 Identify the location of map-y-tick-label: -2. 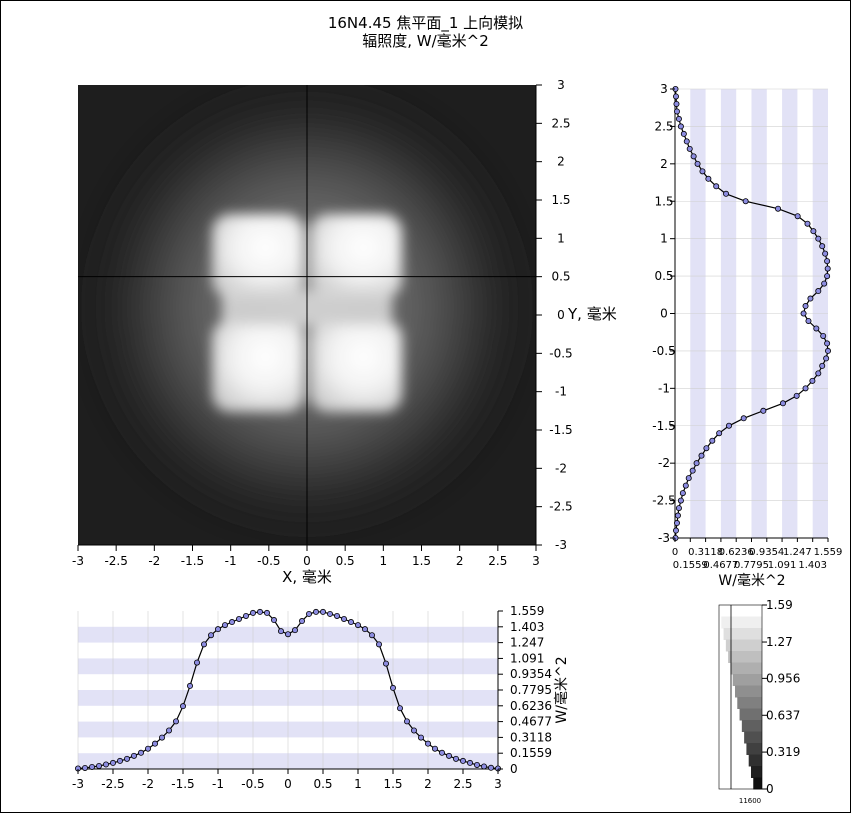
(561, 468).